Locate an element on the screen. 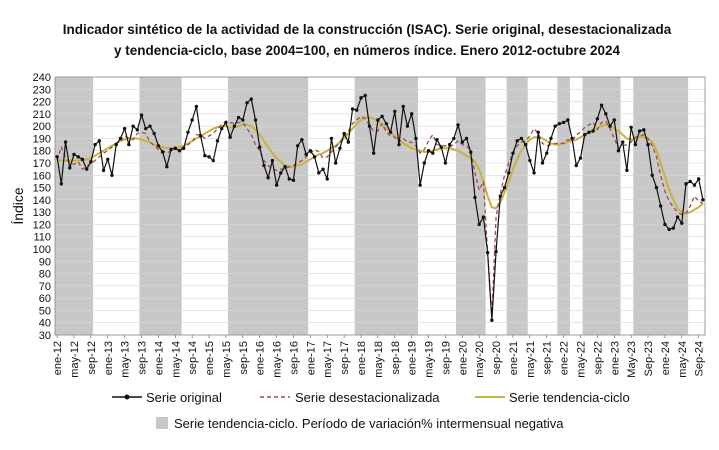 This screenshot has height=450, width=719. x-tick-label: sep-16 is located at coordinates (294, 358).